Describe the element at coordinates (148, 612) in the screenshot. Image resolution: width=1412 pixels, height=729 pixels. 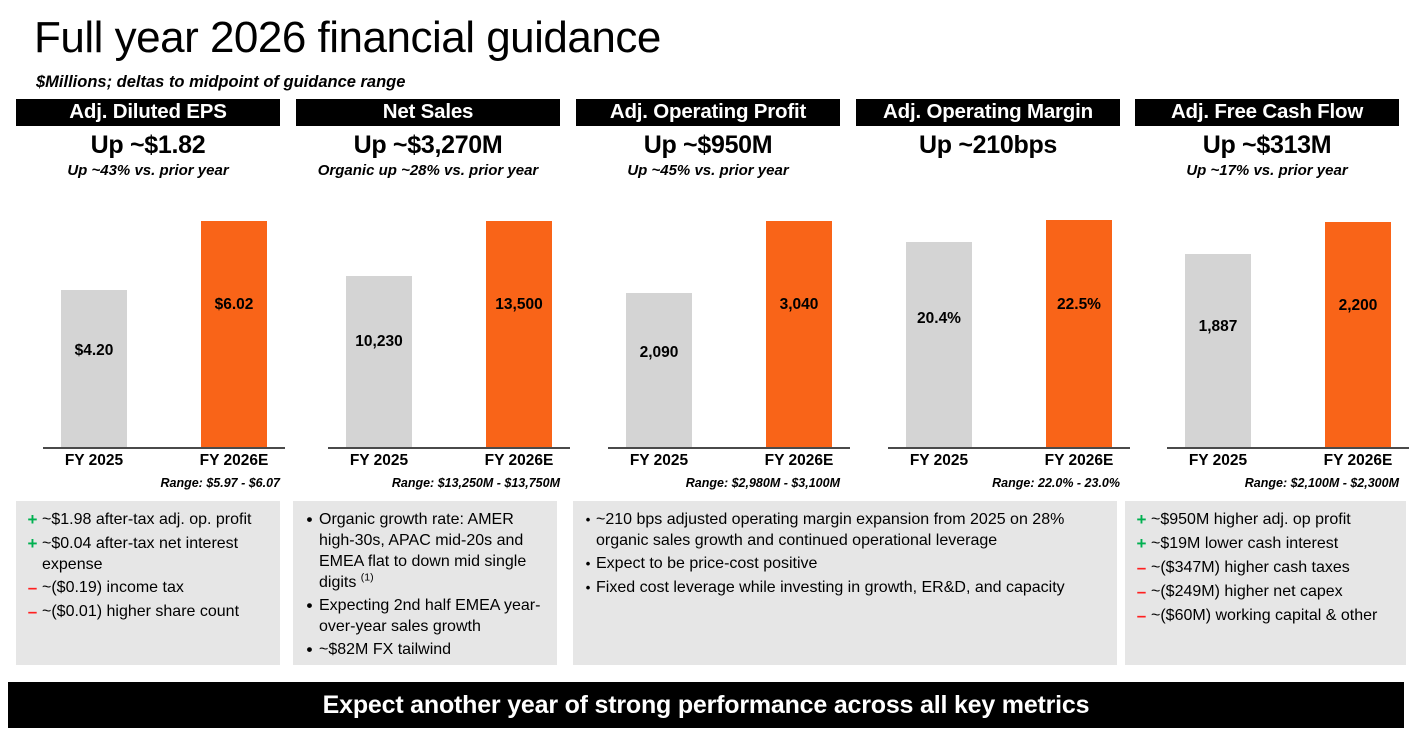
I see `note-item: – ~($0.01) higher share count` at that location.